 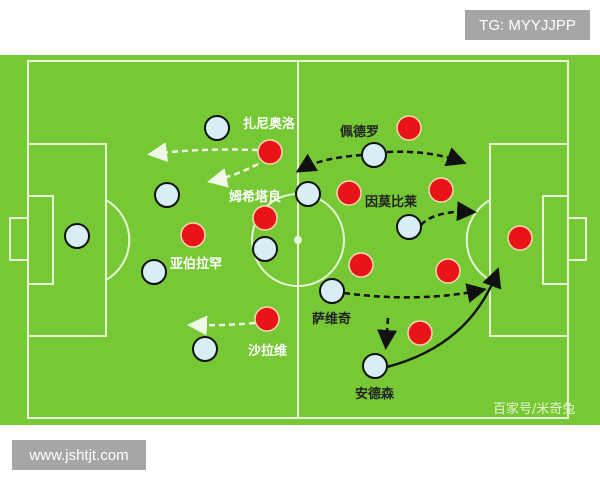 What do you see at coordinates (196, 264) in the screenshot?
I see `label-abraham: 亚伯拉罕` at bounding box center [196, 264].